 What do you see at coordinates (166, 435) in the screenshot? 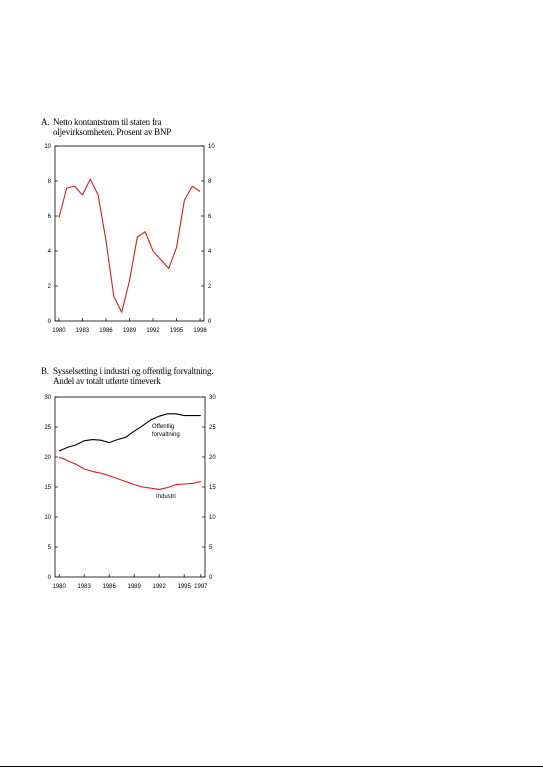
I see `series-label: forvaltning` at bounding box center [166, 435].